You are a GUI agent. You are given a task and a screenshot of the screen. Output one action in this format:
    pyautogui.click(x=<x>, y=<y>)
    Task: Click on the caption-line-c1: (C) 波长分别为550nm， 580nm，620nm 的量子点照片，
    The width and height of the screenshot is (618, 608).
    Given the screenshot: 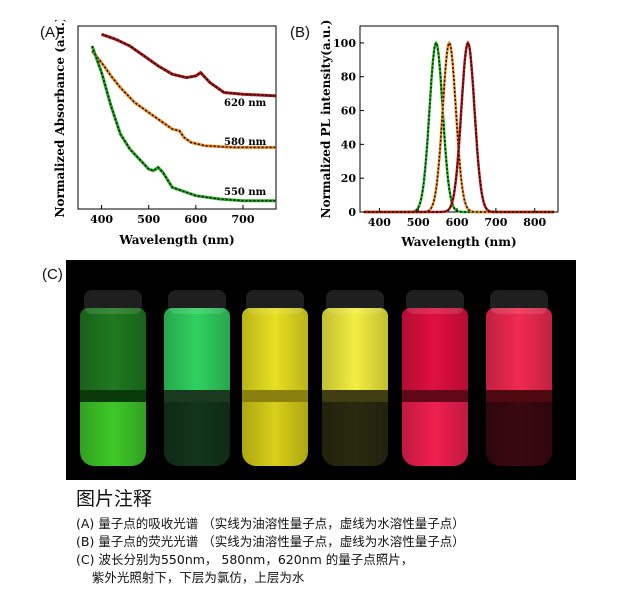 What is the action you would take?
    pyautogui.click(x=245, y=559)
    